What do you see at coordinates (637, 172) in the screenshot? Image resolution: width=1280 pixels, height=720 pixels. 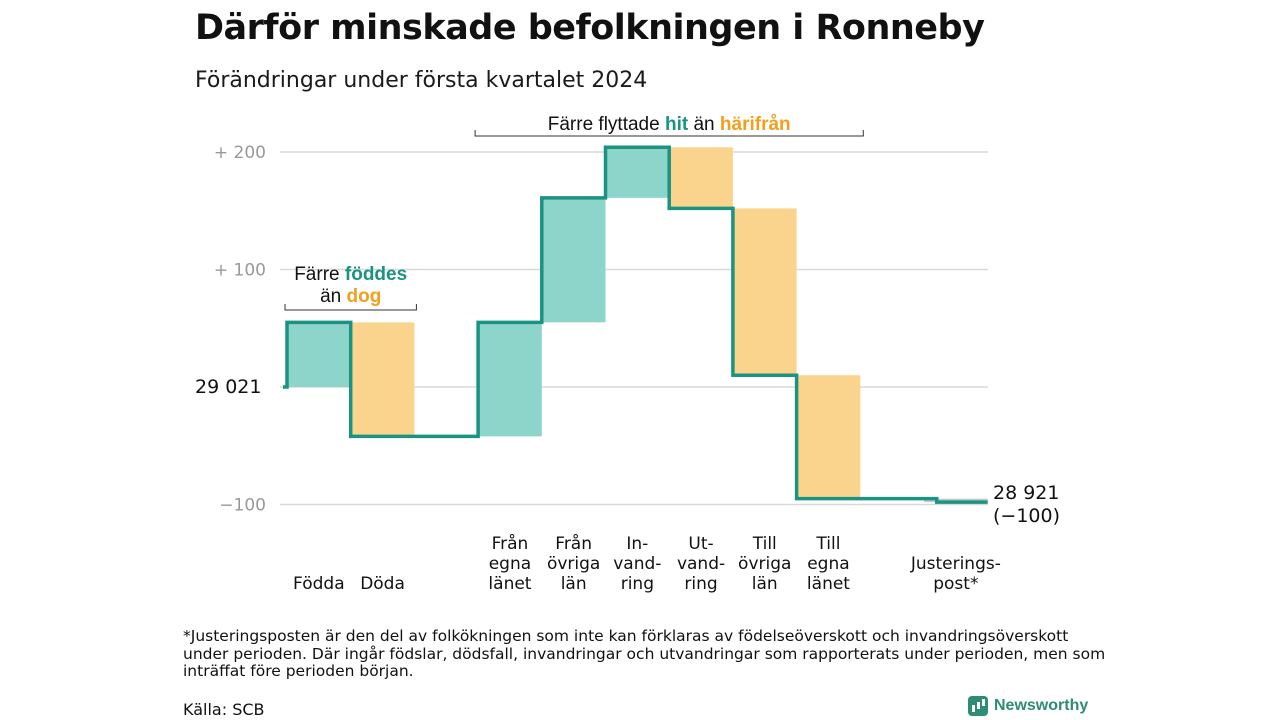 I see `bar-invandring` at bounding box center [637, 172].